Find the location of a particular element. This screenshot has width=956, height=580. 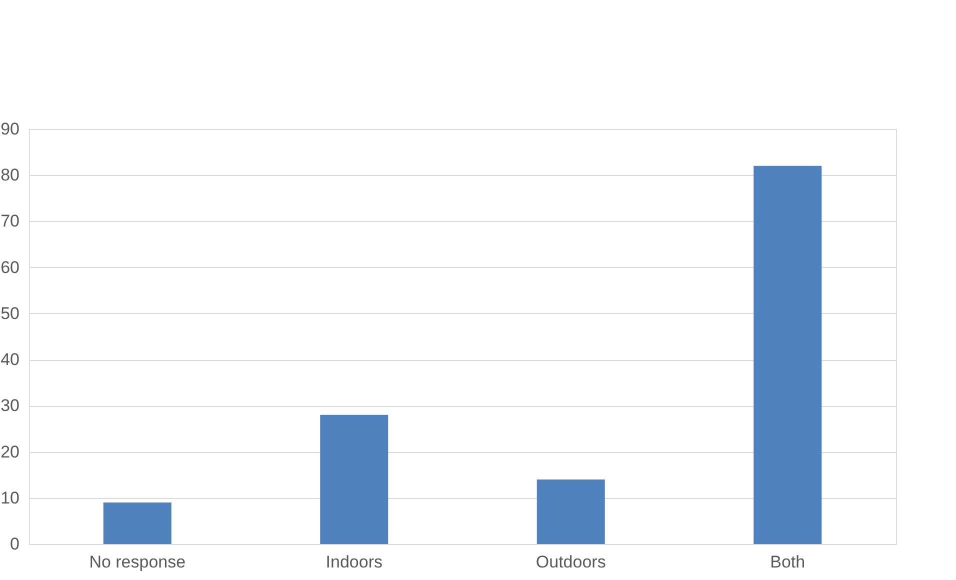

y-tick-label: 60 is located at coordinates (10, 267).